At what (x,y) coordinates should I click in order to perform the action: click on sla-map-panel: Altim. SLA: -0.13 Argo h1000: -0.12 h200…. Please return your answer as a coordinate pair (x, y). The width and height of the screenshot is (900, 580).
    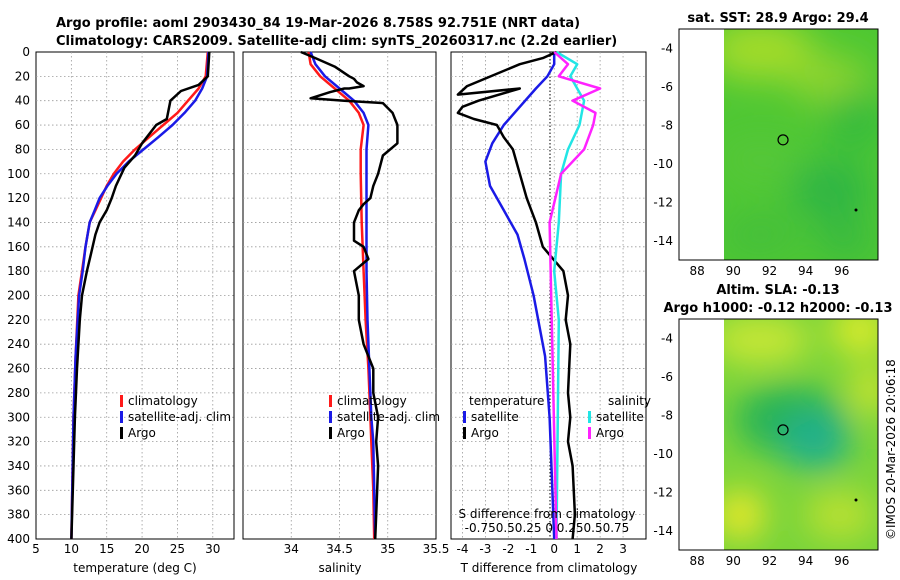
    Looking at the image, I should click on (772, 425).